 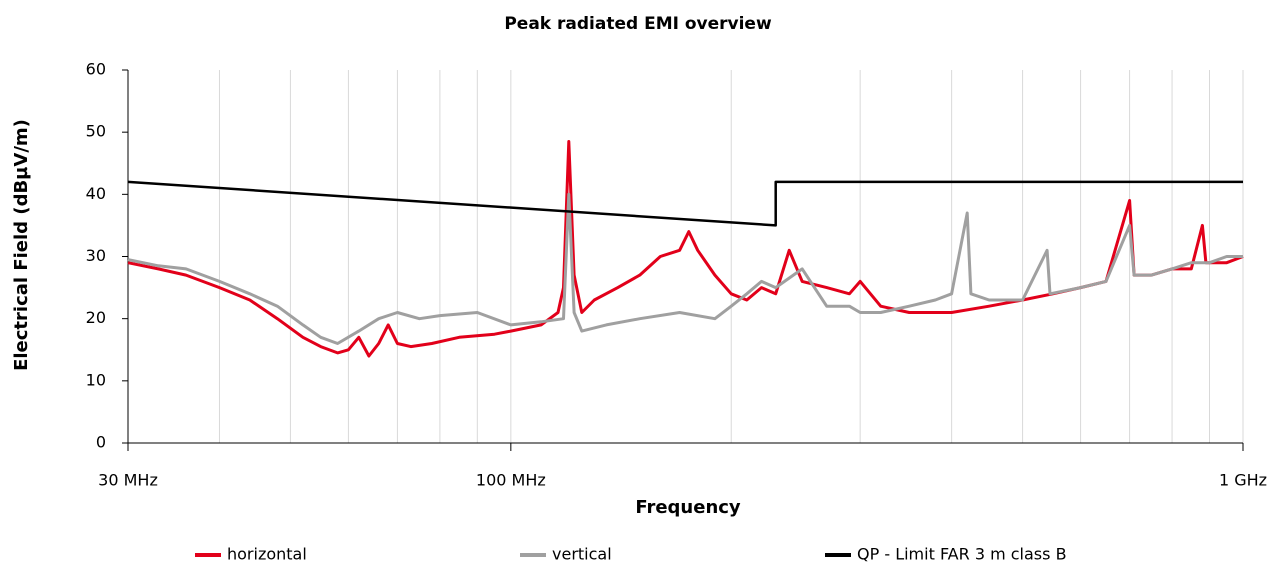 What do you see at coordinates (962, 554) in the screenshot?
I see `legend-label: QP - Limit FAR 3 m class B` at bounding box center [962, 554].